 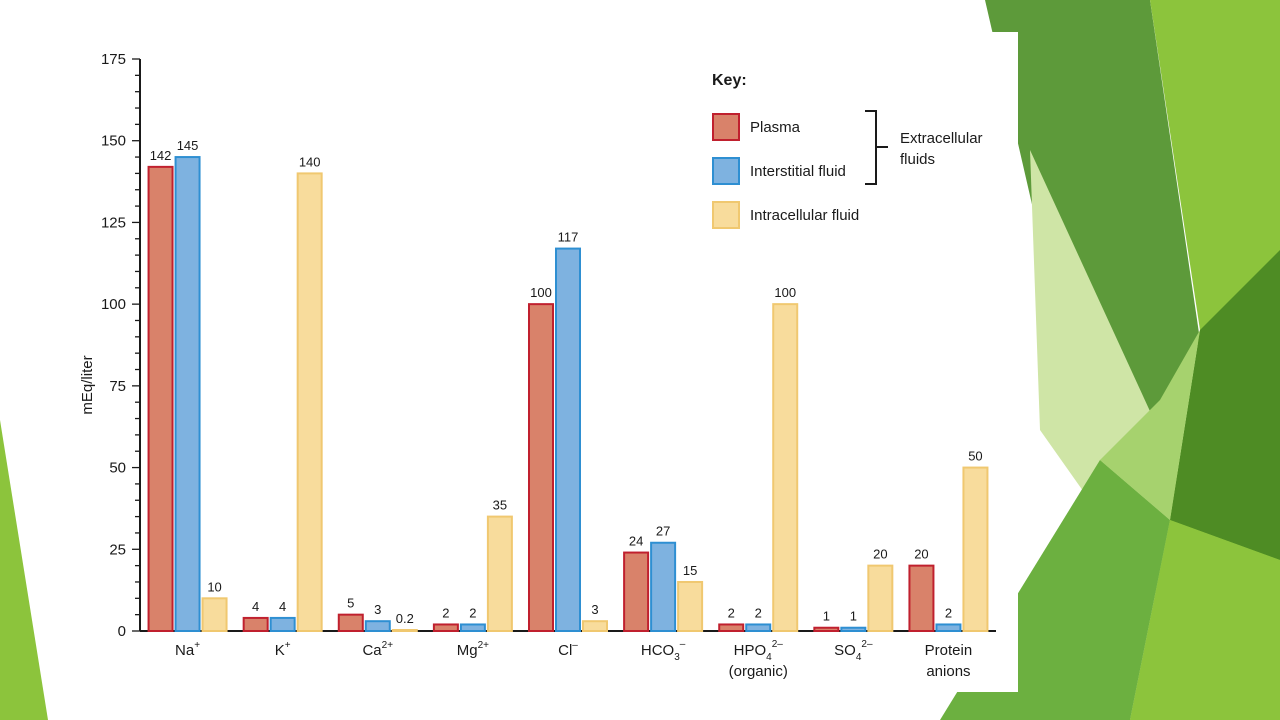 I want to click on y-tick-label: 150, so click(x=113, y=141).